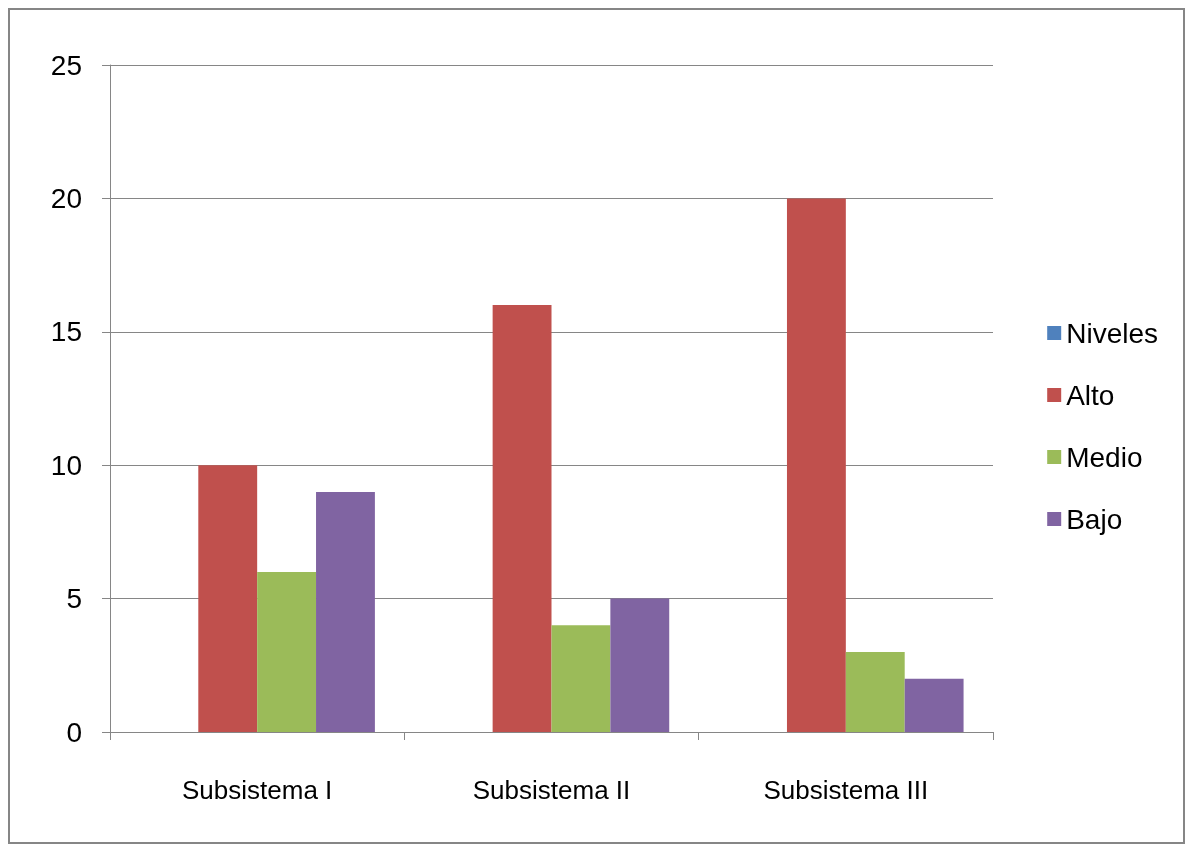  I want to click on x-tick-label: Subsistema III, so click(846, 790).